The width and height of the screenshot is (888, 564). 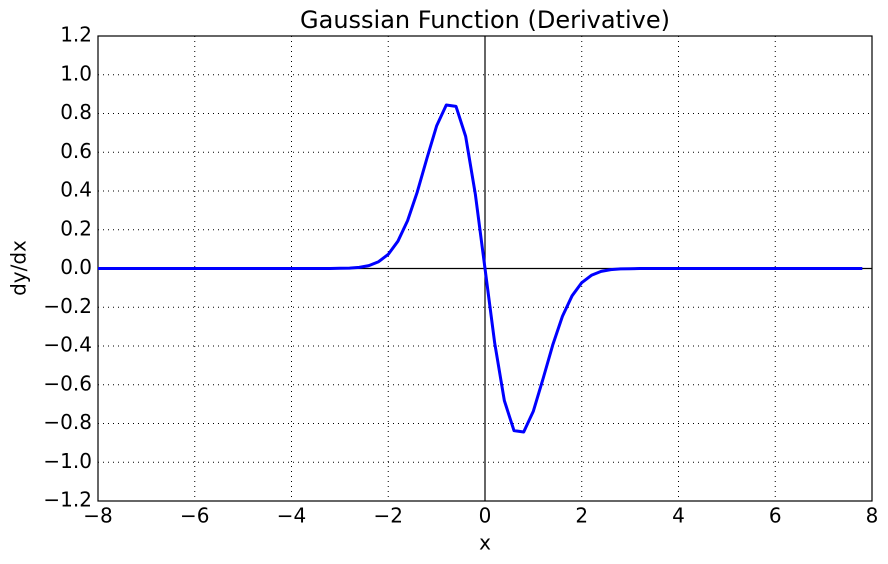 I want to click on y-tick-label: 0.0, so click(x=76, y=267).